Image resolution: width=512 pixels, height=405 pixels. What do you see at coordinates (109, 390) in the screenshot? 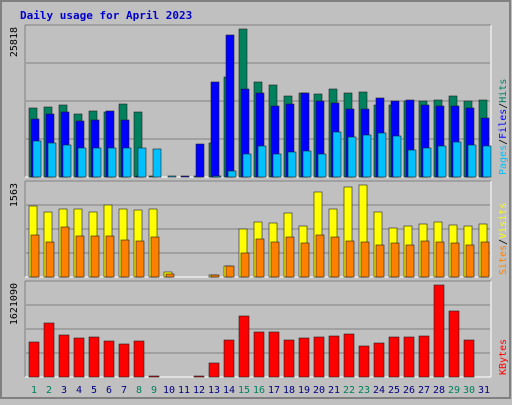
I see `x-tick-label-day-6: 6` at bounding box center [109, 390].